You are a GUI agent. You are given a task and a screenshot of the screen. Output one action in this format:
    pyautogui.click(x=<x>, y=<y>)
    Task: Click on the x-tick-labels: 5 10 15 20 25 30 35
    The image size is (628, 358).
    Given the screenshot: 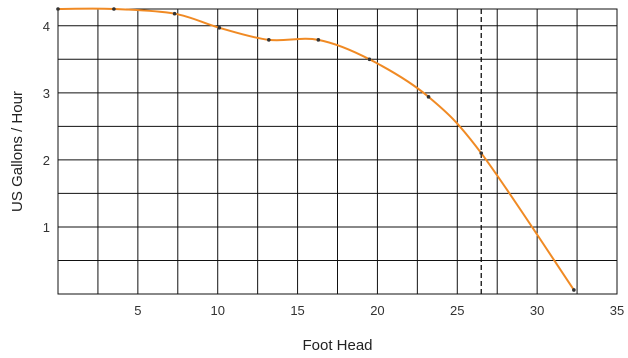 What is the action you would take?
    pyautogui.click(x=379, y=310)
    